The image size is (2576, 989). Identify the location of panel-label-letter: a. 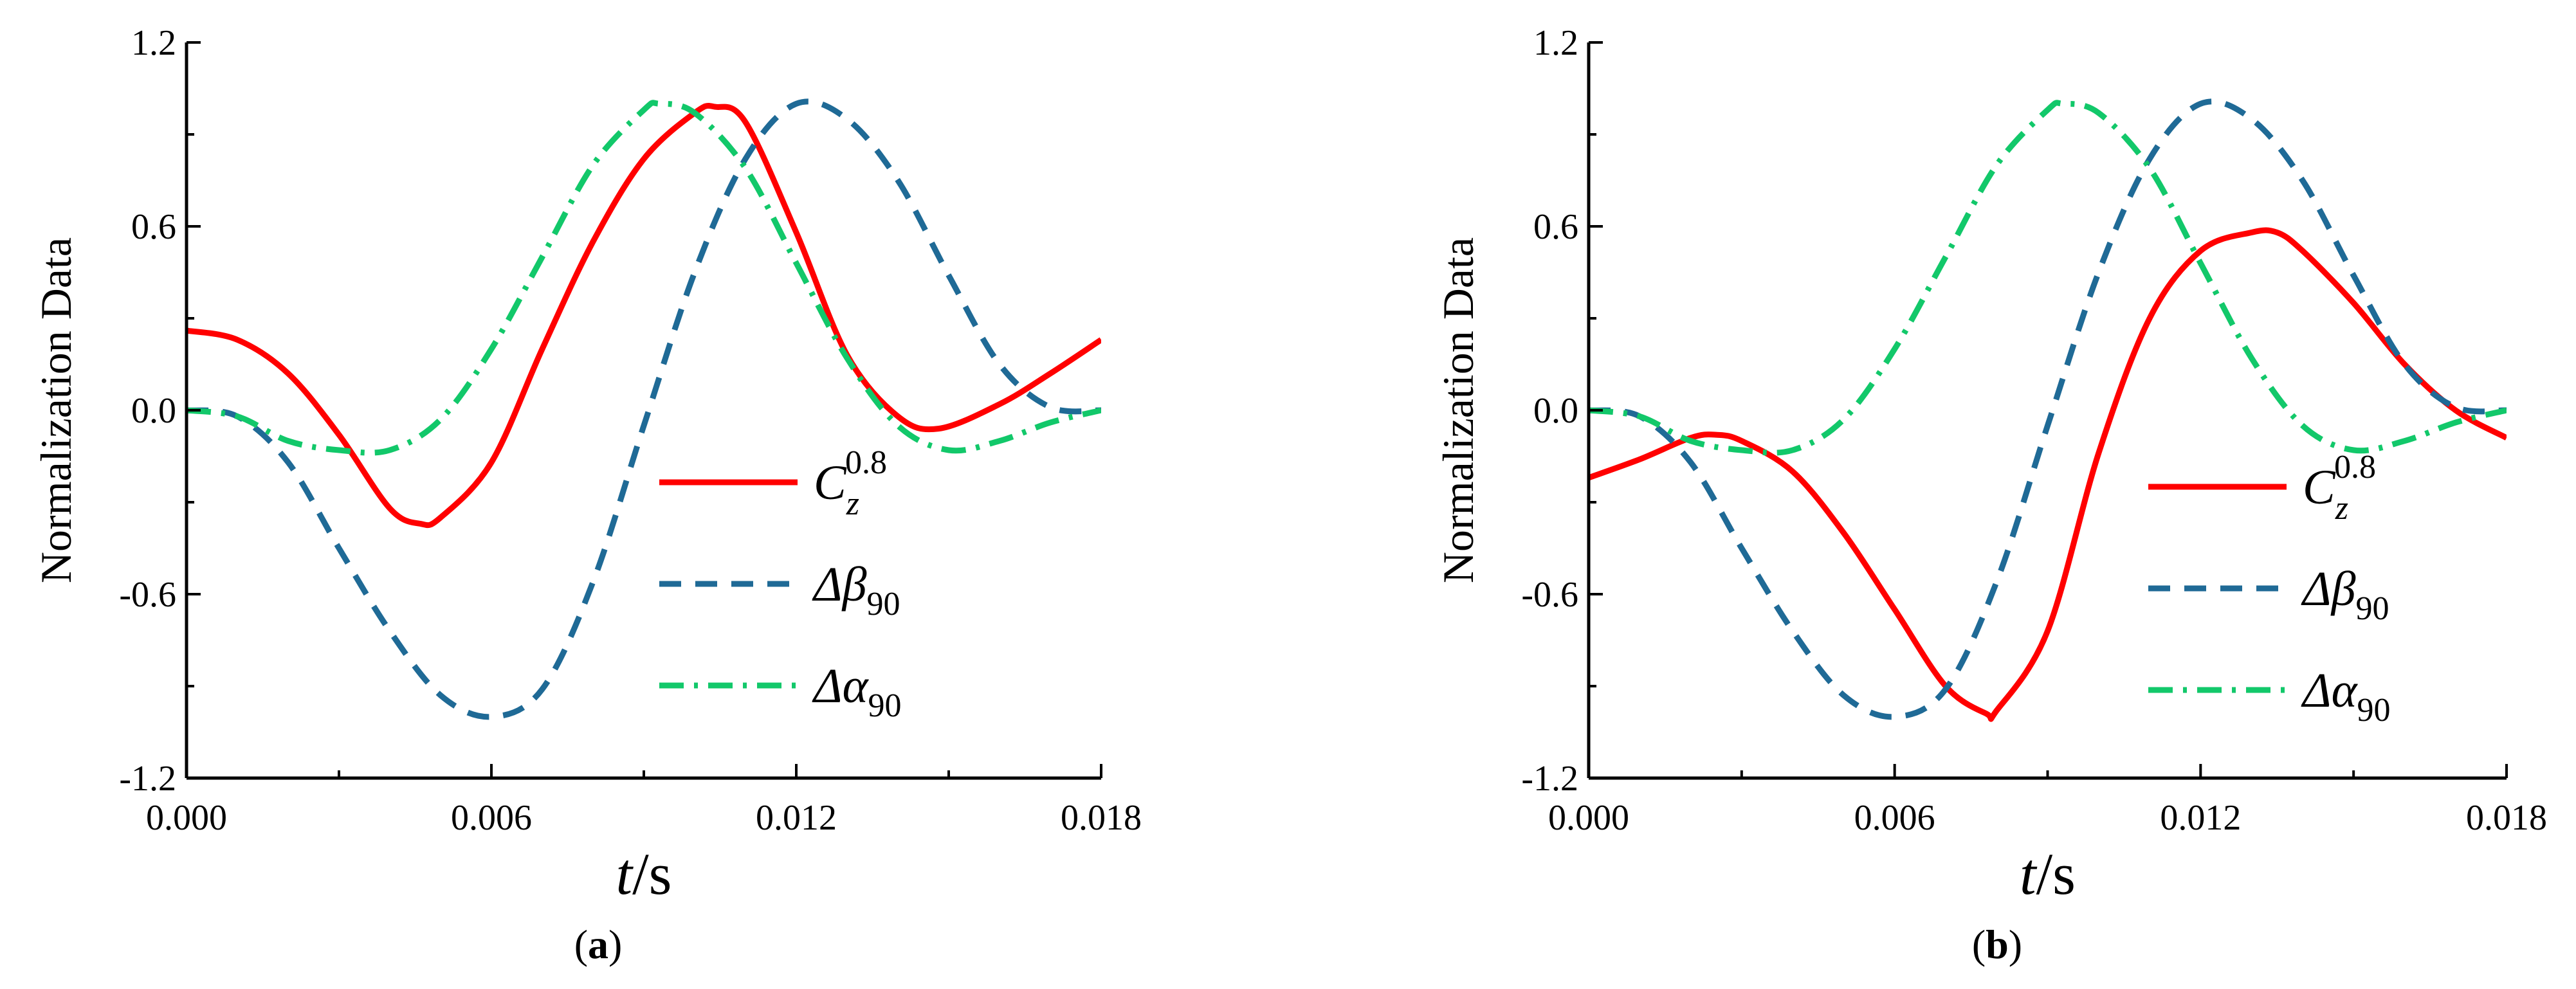
(598, 944).